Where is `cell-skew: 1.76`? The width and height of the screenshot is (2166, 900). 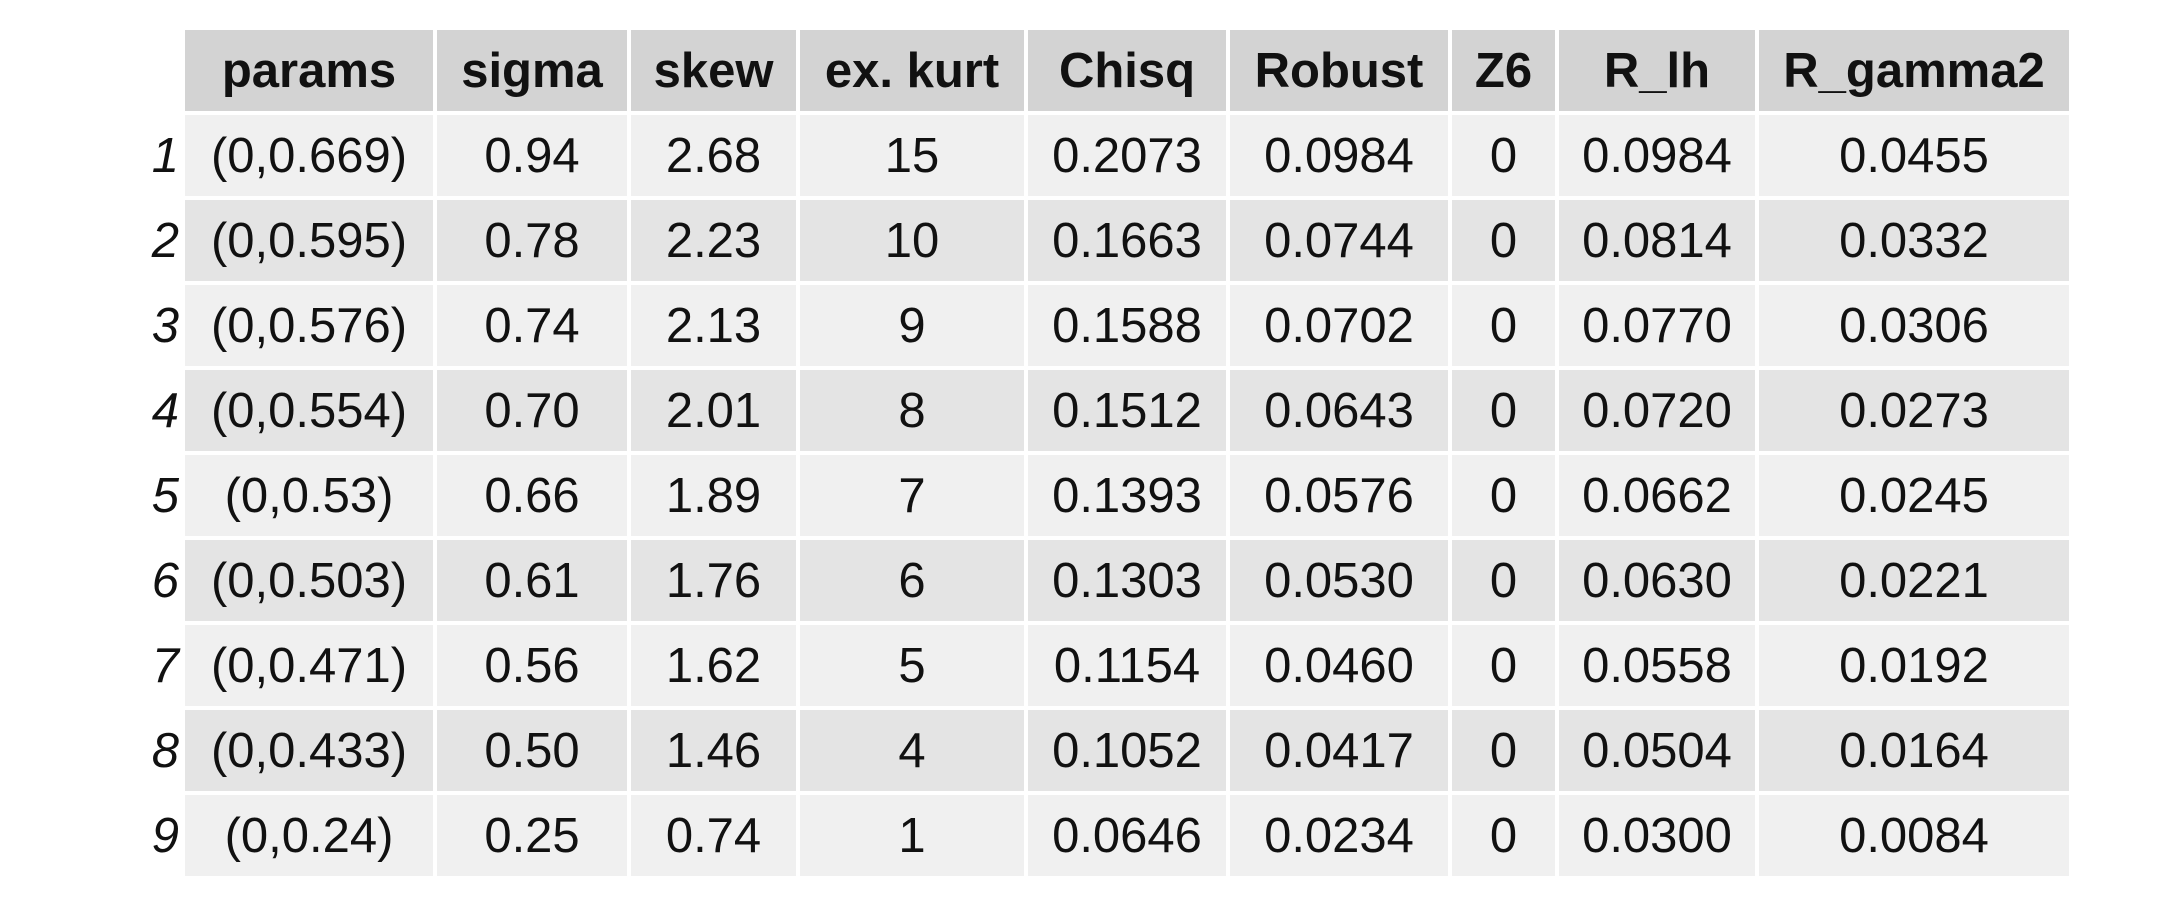 cell-skew: 1.76 is located at coordinates (713, 580).